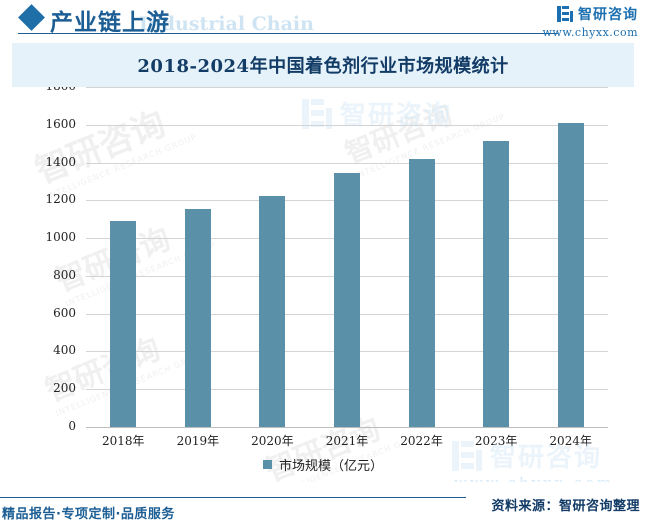 The width and height of the screenshot is (646, 524). What do you see at coordinates (198, 441) in the screenshot?
I see `x-axis-tick-label: 2019年` at bounding box center [198, 441].